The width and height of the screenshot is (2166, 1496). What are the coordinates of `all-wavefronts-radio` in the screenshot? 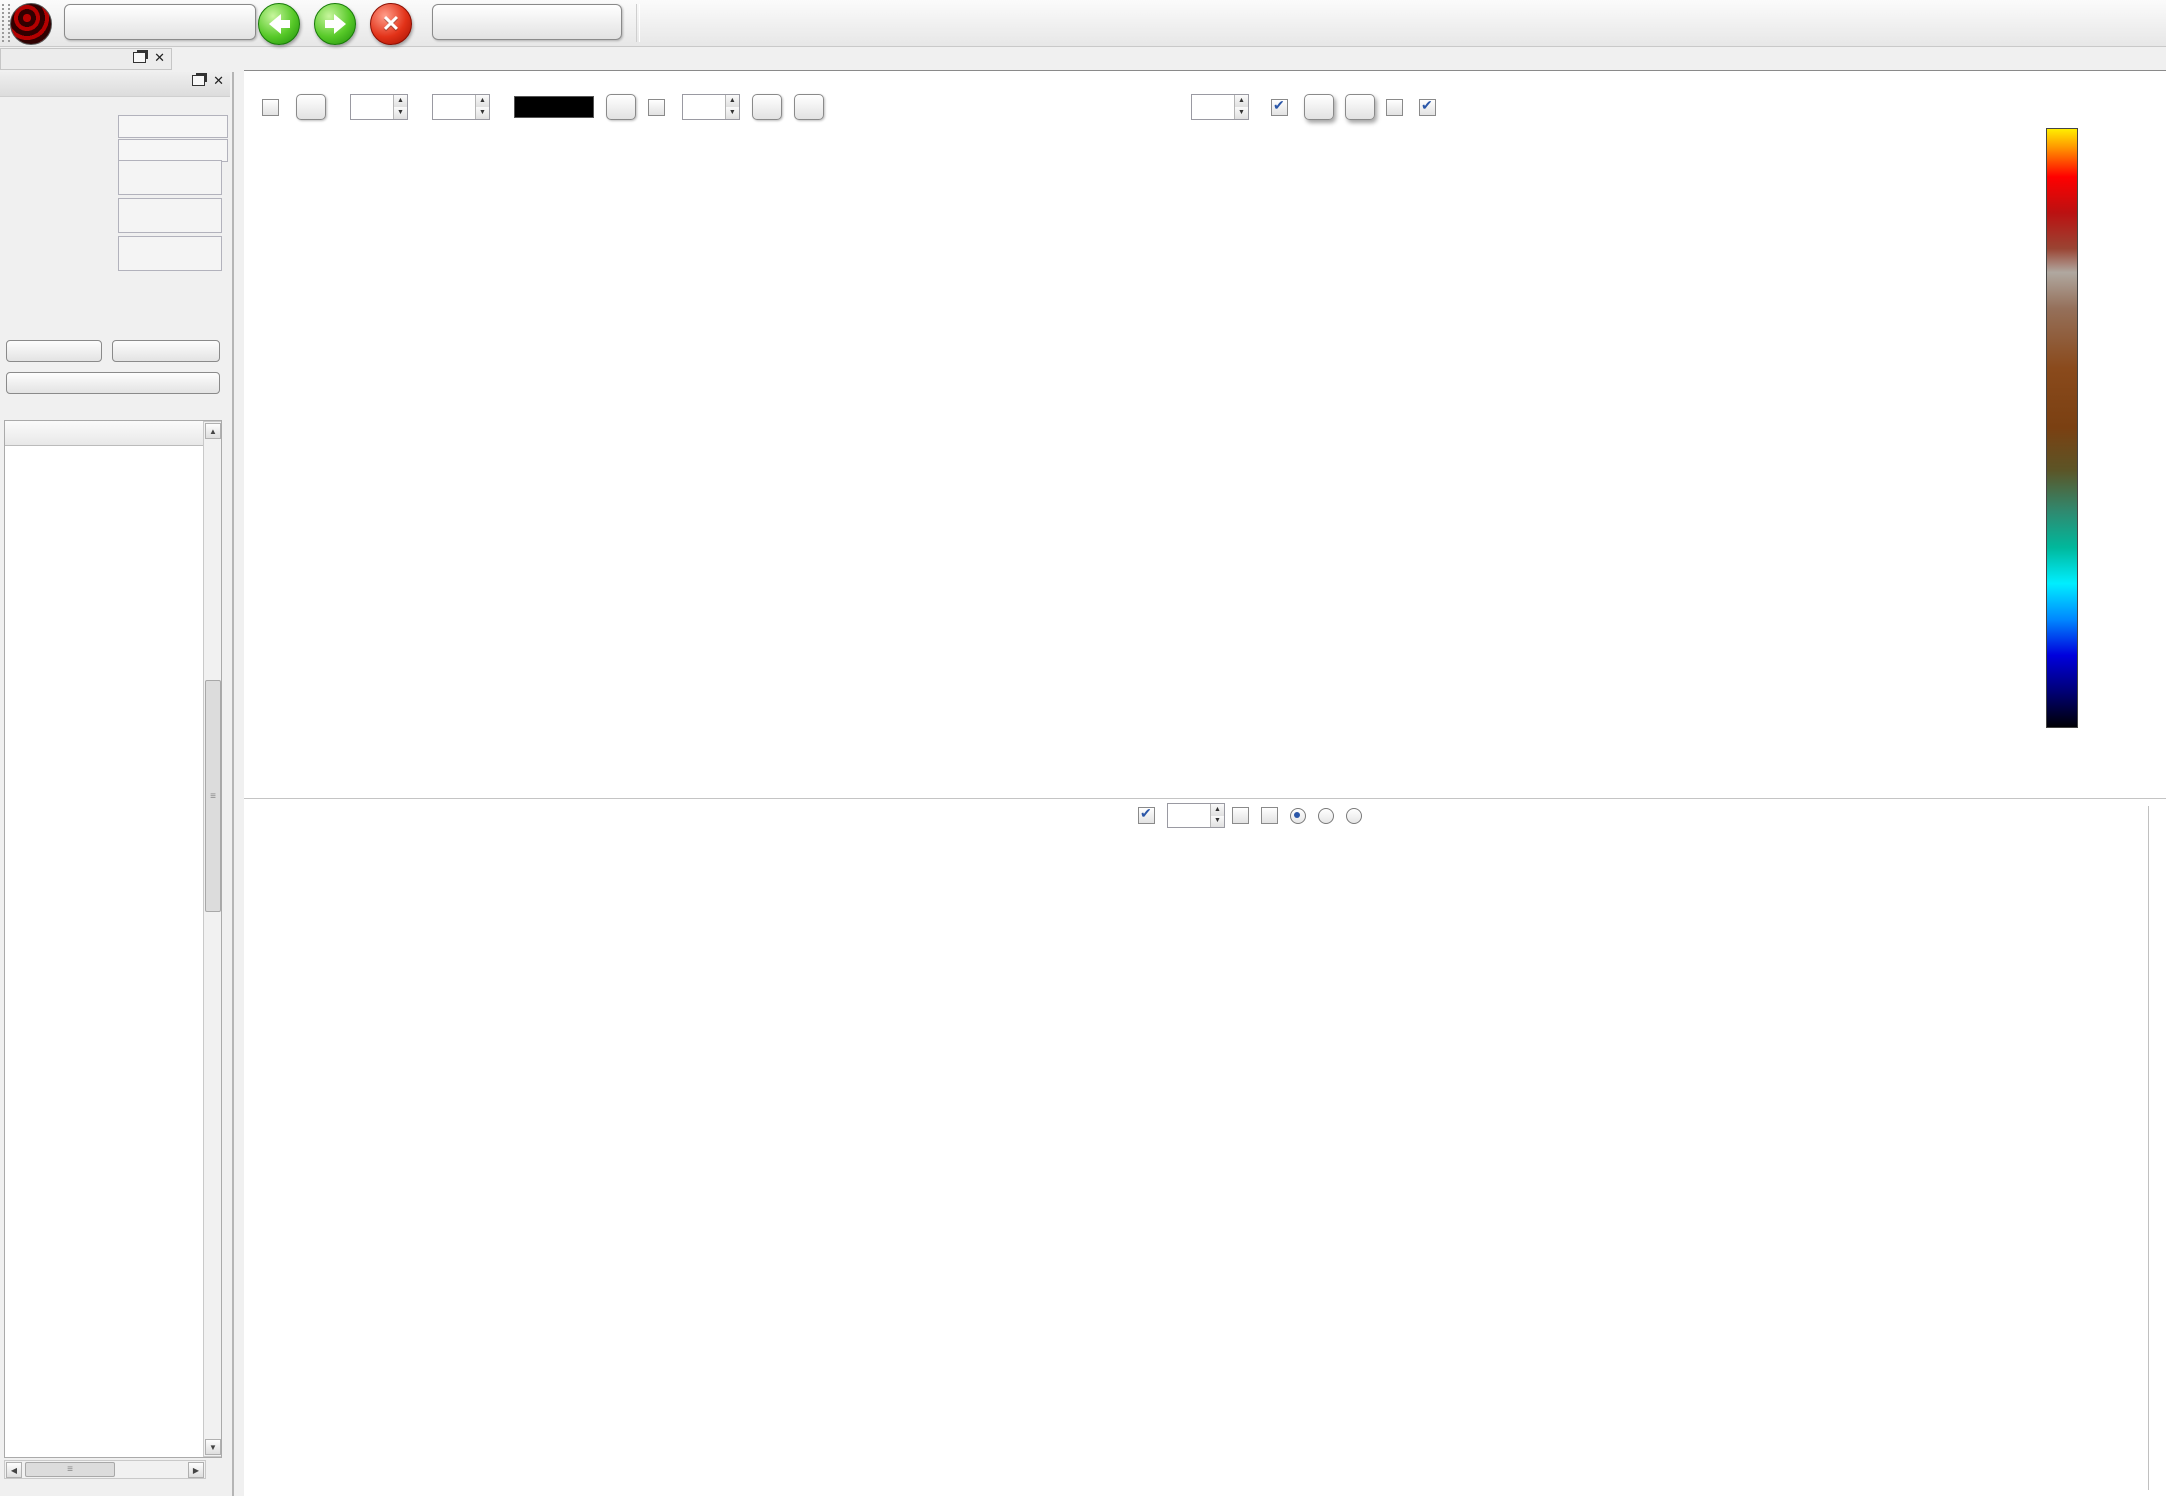 It's located at (1353, 815).